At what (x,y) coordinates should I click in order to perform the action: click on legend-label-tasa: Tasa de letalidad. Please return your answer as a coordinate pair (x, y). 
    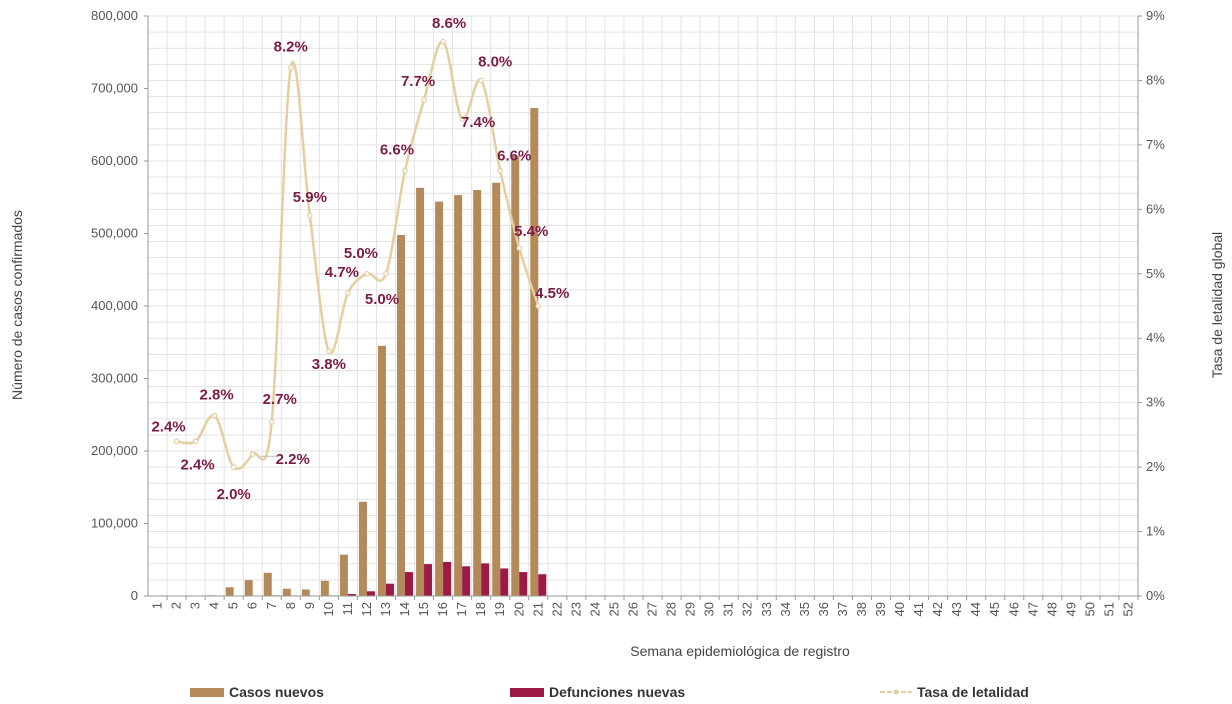
    Looking at the image, I should click on (973, 692).